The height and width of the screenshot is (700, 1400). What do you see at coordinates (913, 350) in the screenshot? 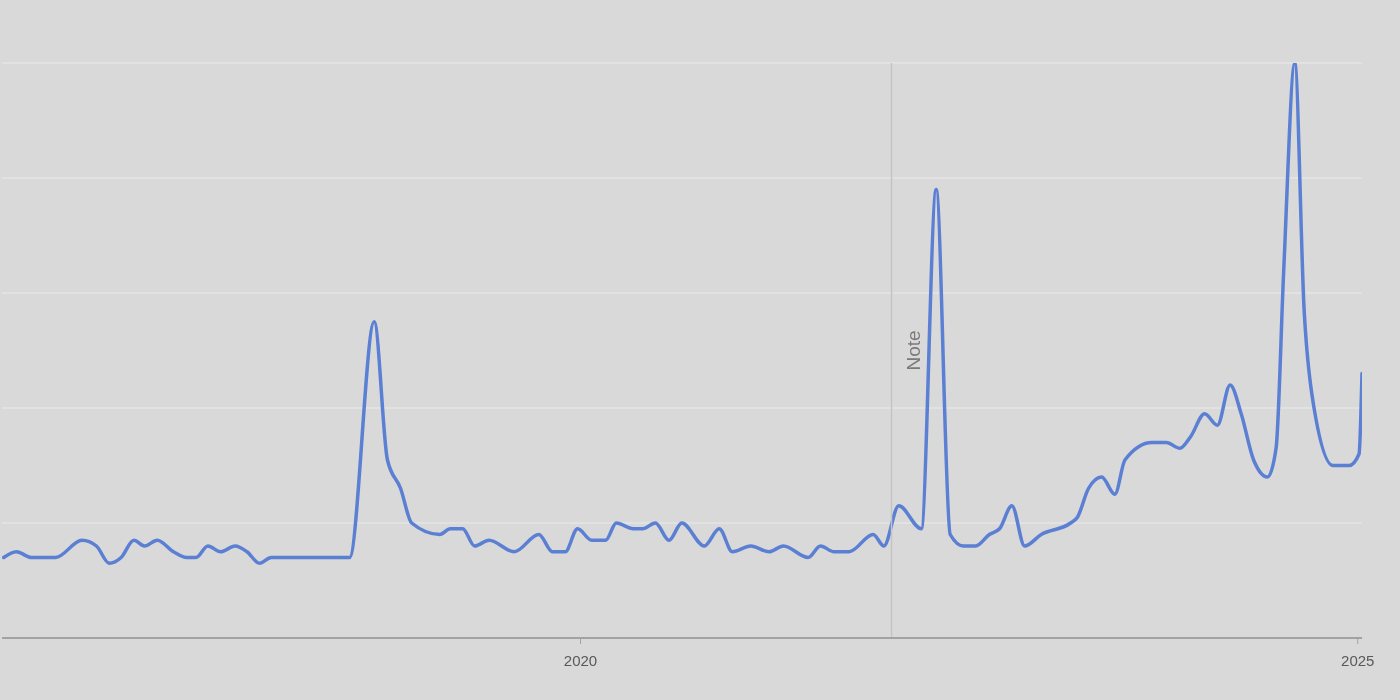
I see `ref-line-label: Note` at bounding box center [913, 350].